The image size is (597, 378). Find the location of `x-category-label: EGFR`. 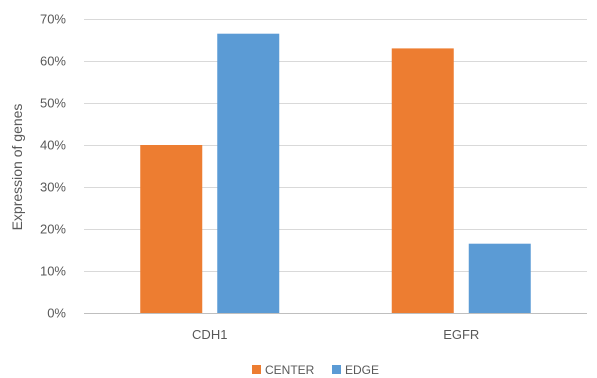

x-category-label: EGFR is located at coordinates (461, 334).